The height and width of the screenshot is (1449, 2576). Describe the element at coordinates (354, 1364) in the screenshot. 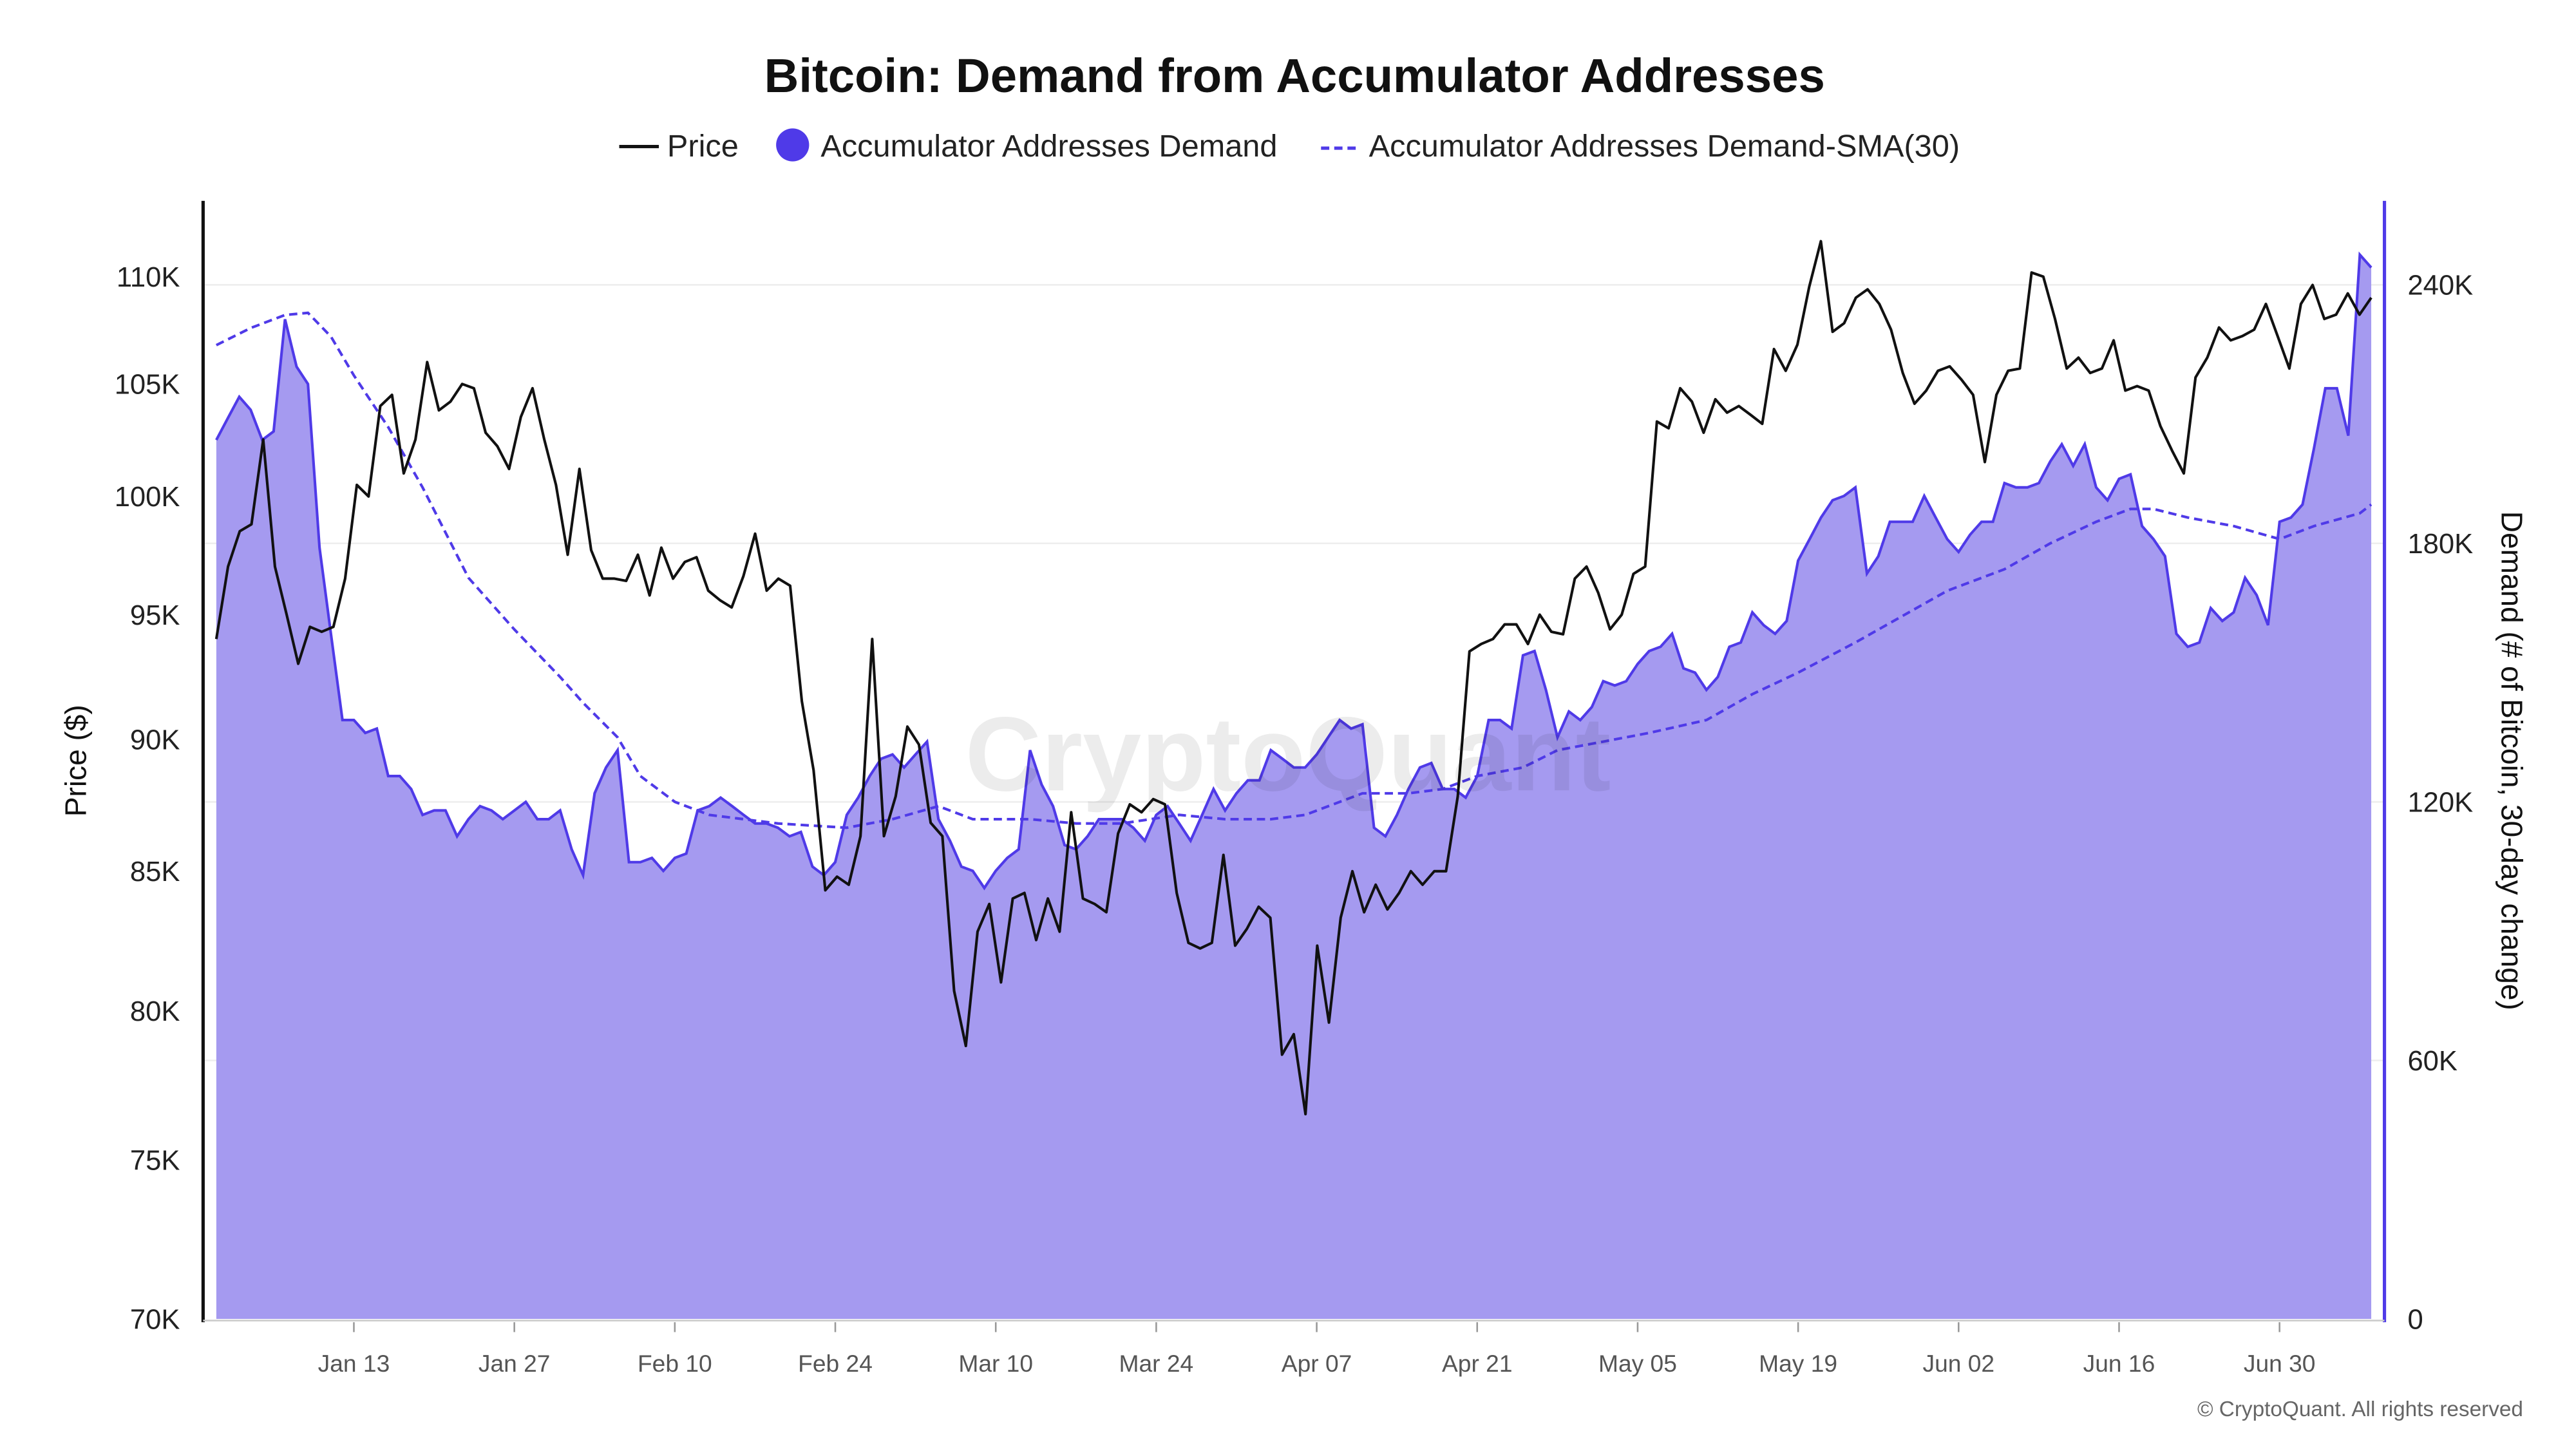

I see `x-tick-label: Jan 13` at that location.